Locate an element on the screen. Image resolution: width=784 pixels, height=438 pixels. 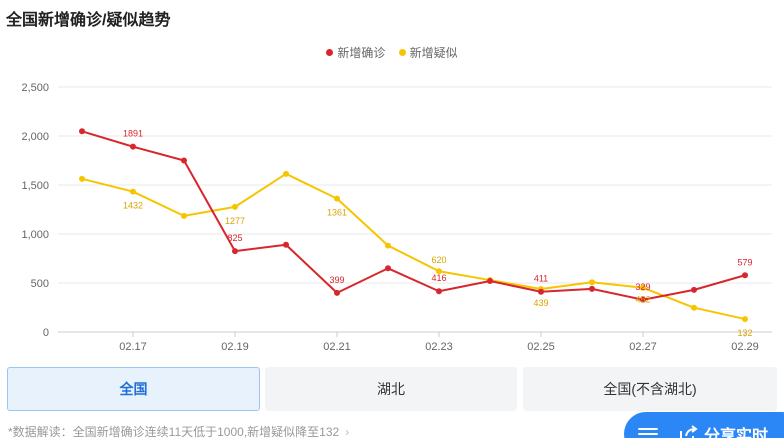
tab-nationwide: 全国 is located at coordinates (133, 389).